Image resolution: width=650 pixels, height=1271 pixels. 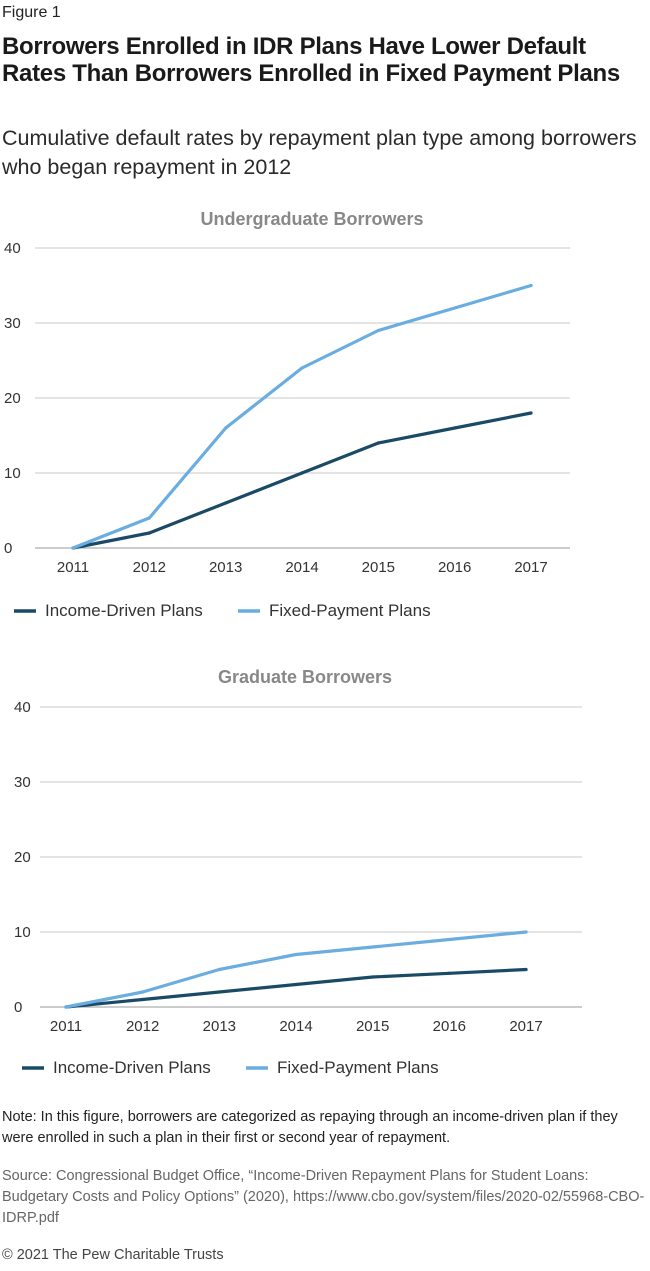 What do you see at coordinates (31, 12) in the screenshot?
I see `figure-label: Figure 1` at bounding box center [31, 12].